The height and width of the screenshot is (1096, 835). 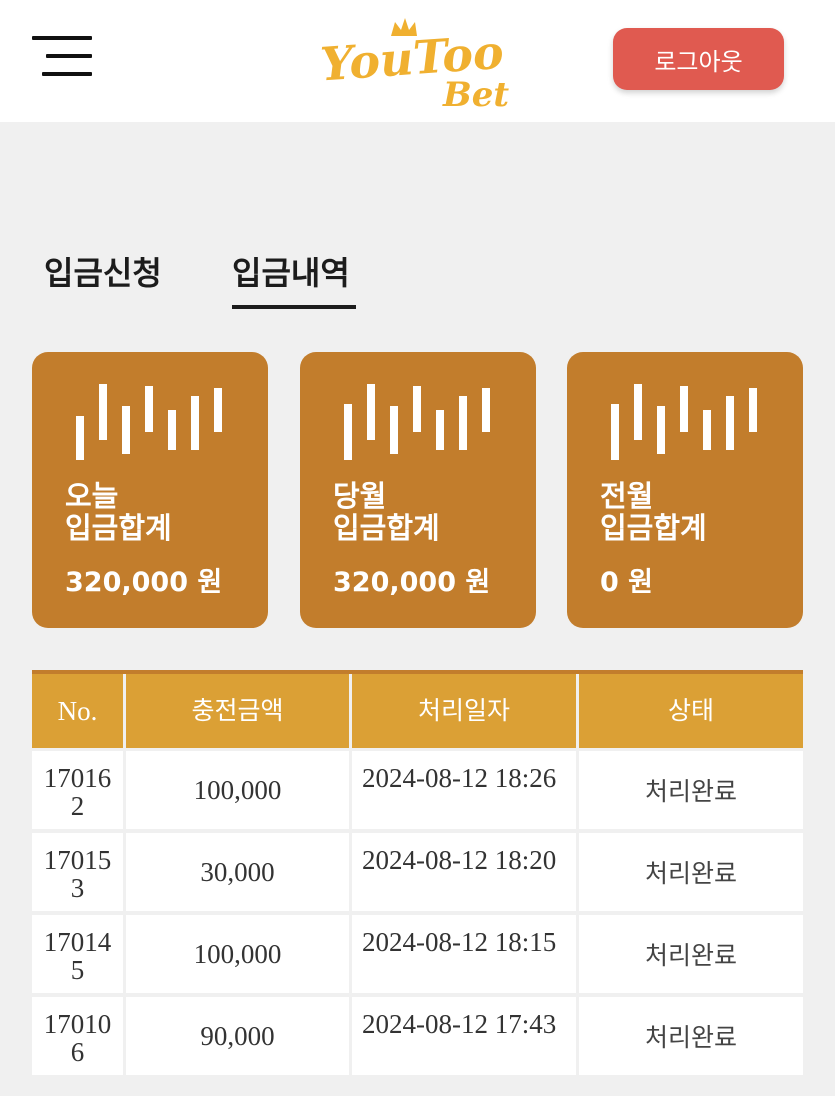 I want to click on tab-deposit-history: 입금내역, so click(x=291, y=273).